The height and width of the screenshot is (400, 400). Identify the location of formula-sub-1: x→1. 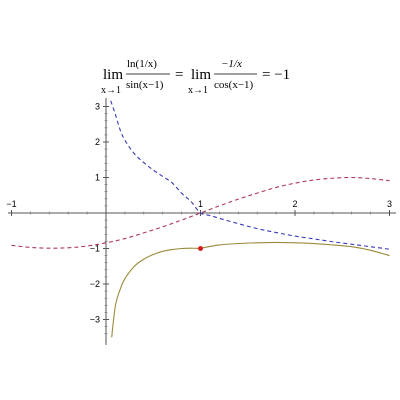
(111, 90).